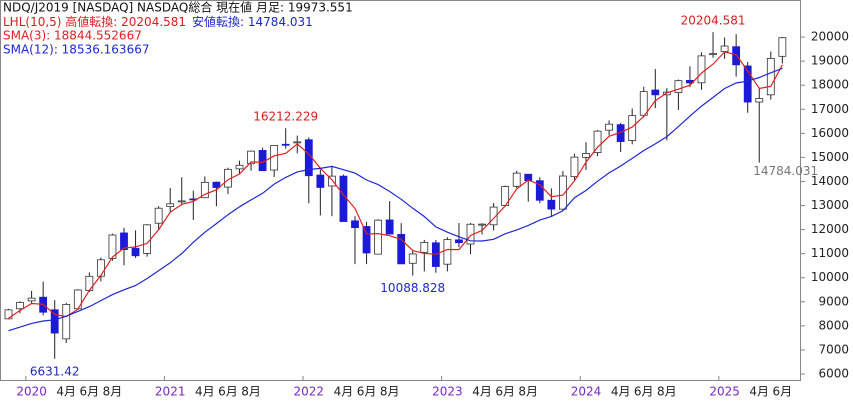  I want to click on y-tick-label: 12000, so click(830, 229).